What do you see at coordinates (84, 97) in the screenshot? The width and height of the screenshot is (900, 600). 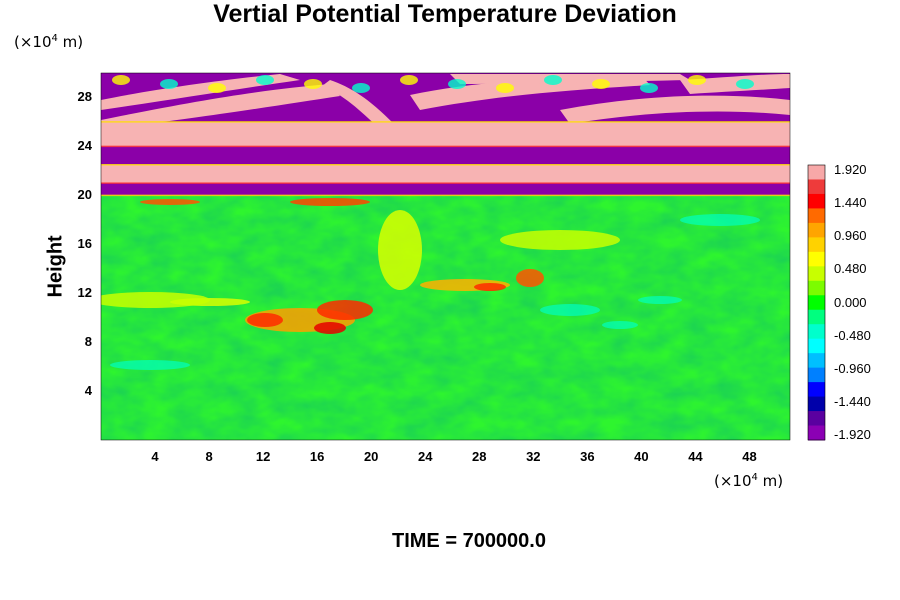 I see `y-tick-label: 28` at bounding box center [84, 97].